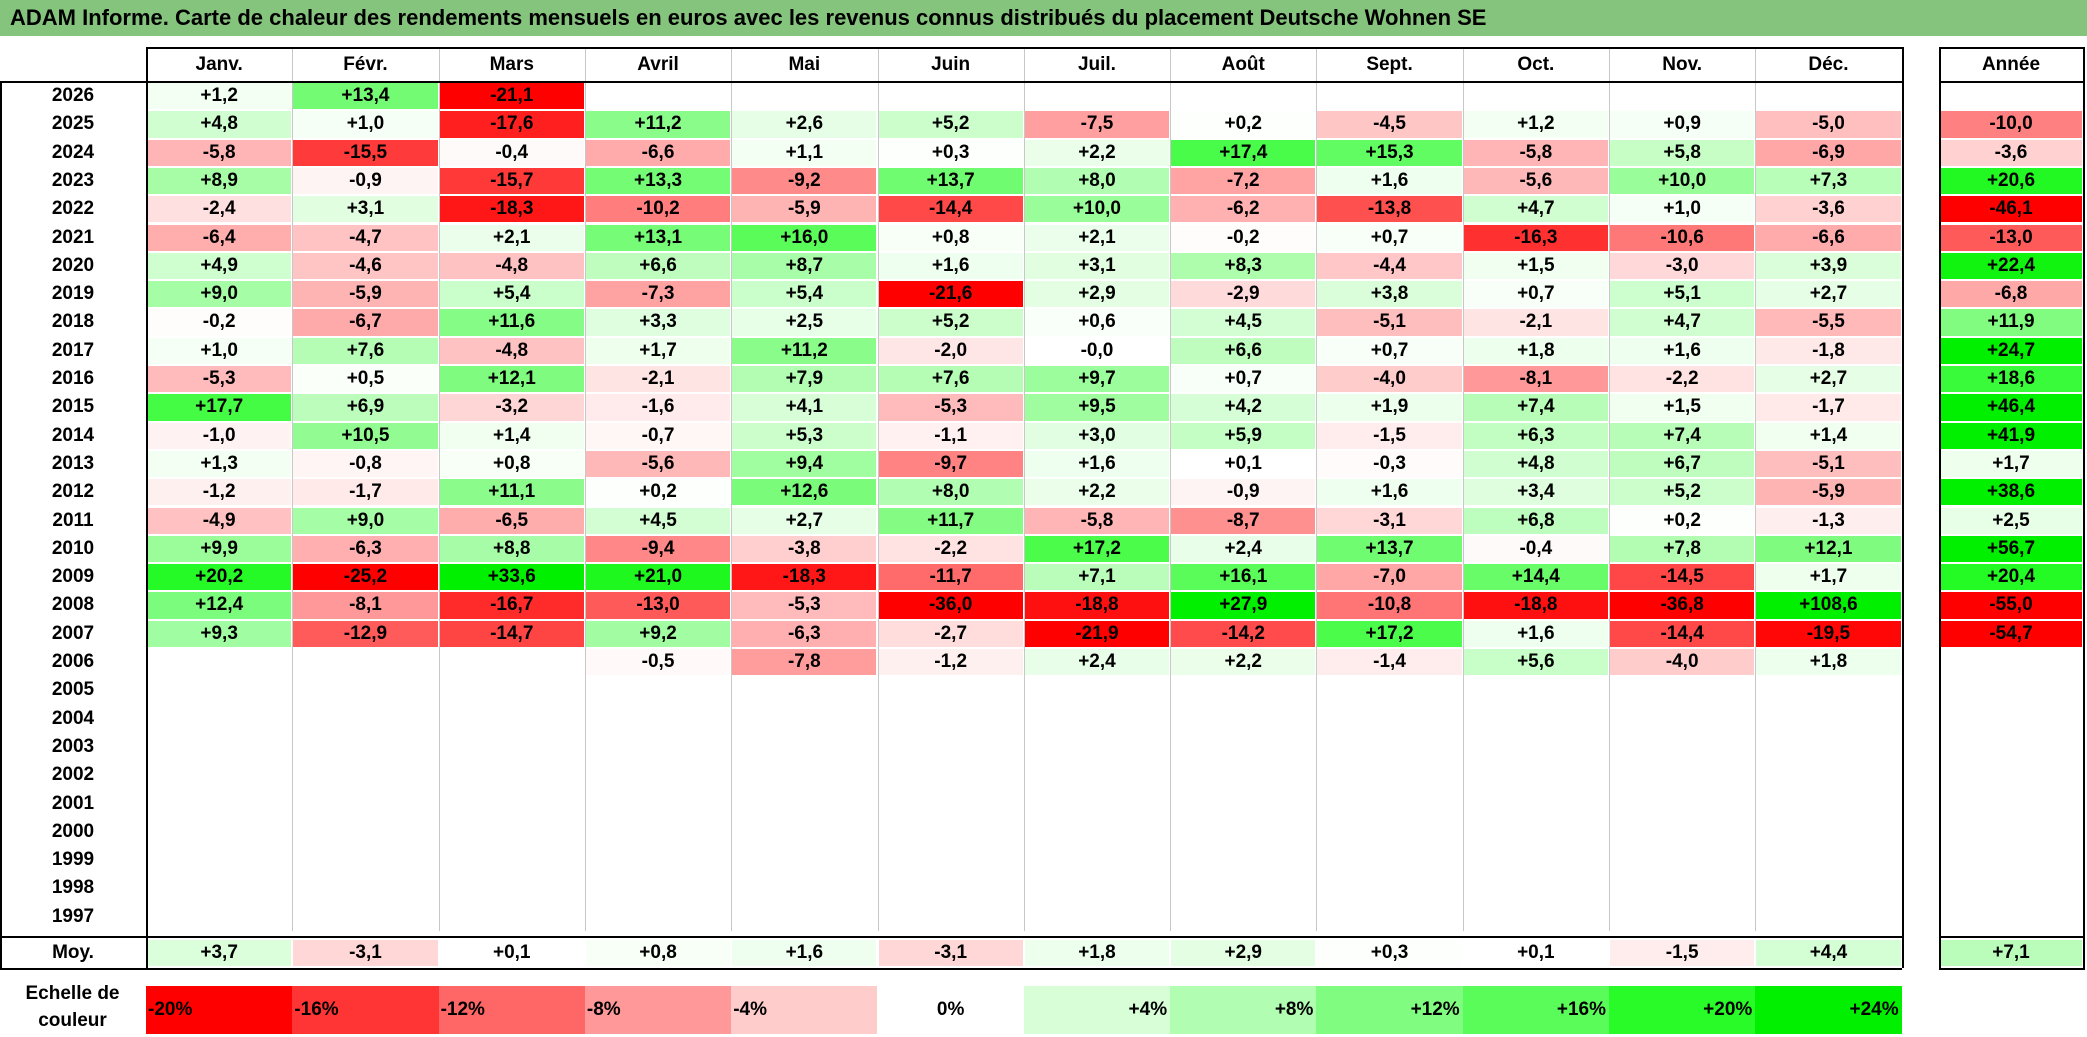  Describe the element at coordinates (1097, 407) in the screenshot. I see `heatmap-cell: +9,5` at that location.